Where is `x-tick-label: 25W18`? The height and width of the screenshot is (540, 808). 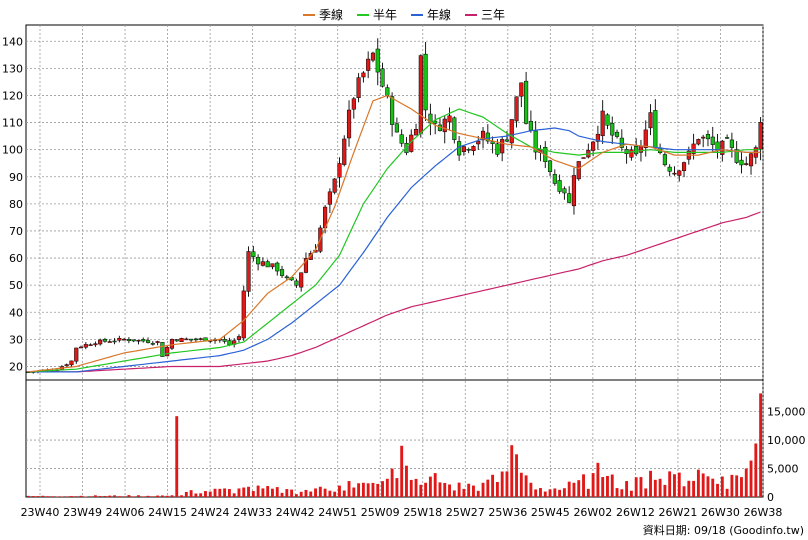 x-tick-label: 25W18 is located at coordinates (422, 512).